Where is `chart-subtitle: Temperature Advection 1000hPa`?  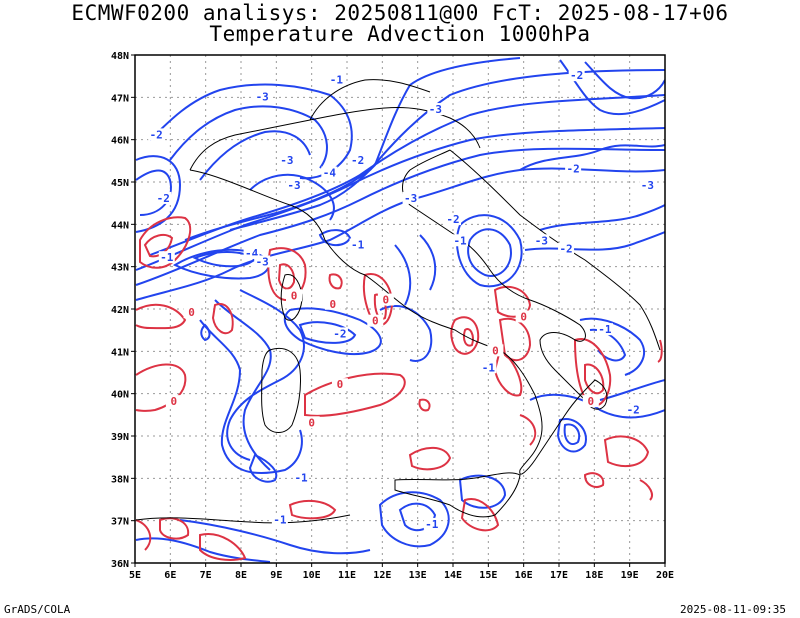 chart-subtitle: Temperature Advection 1000hPa is located at coordinates (400, 34).